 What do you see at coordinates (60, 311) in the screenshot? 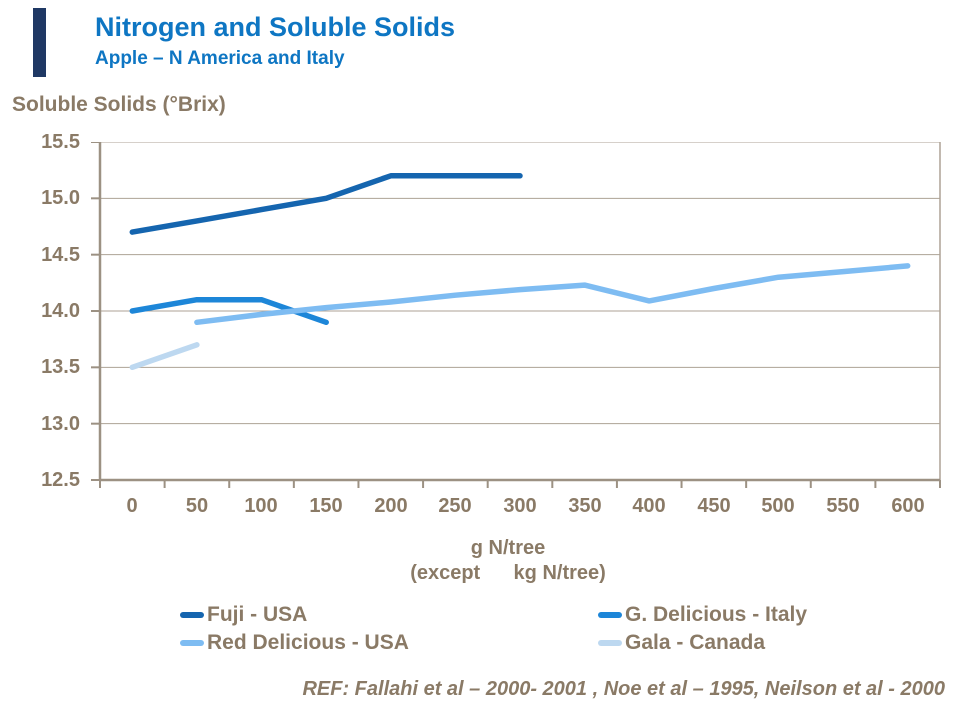
I see `y-axis-tick-label: 14.0` at bounding box center [60, 311].